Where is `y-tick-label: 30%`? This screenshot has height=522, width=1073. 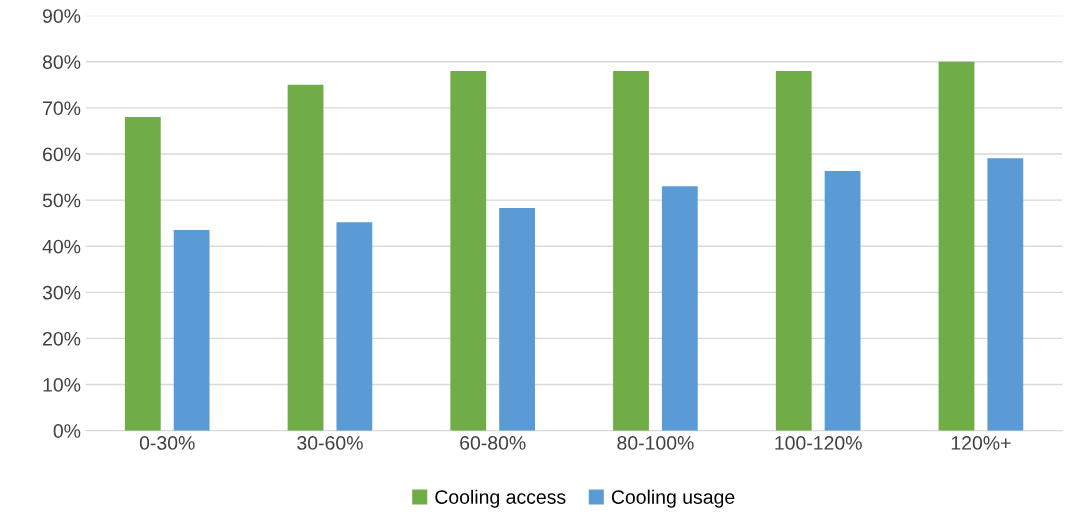 y-tick-label: 30% is located at coordinates (61, 292).